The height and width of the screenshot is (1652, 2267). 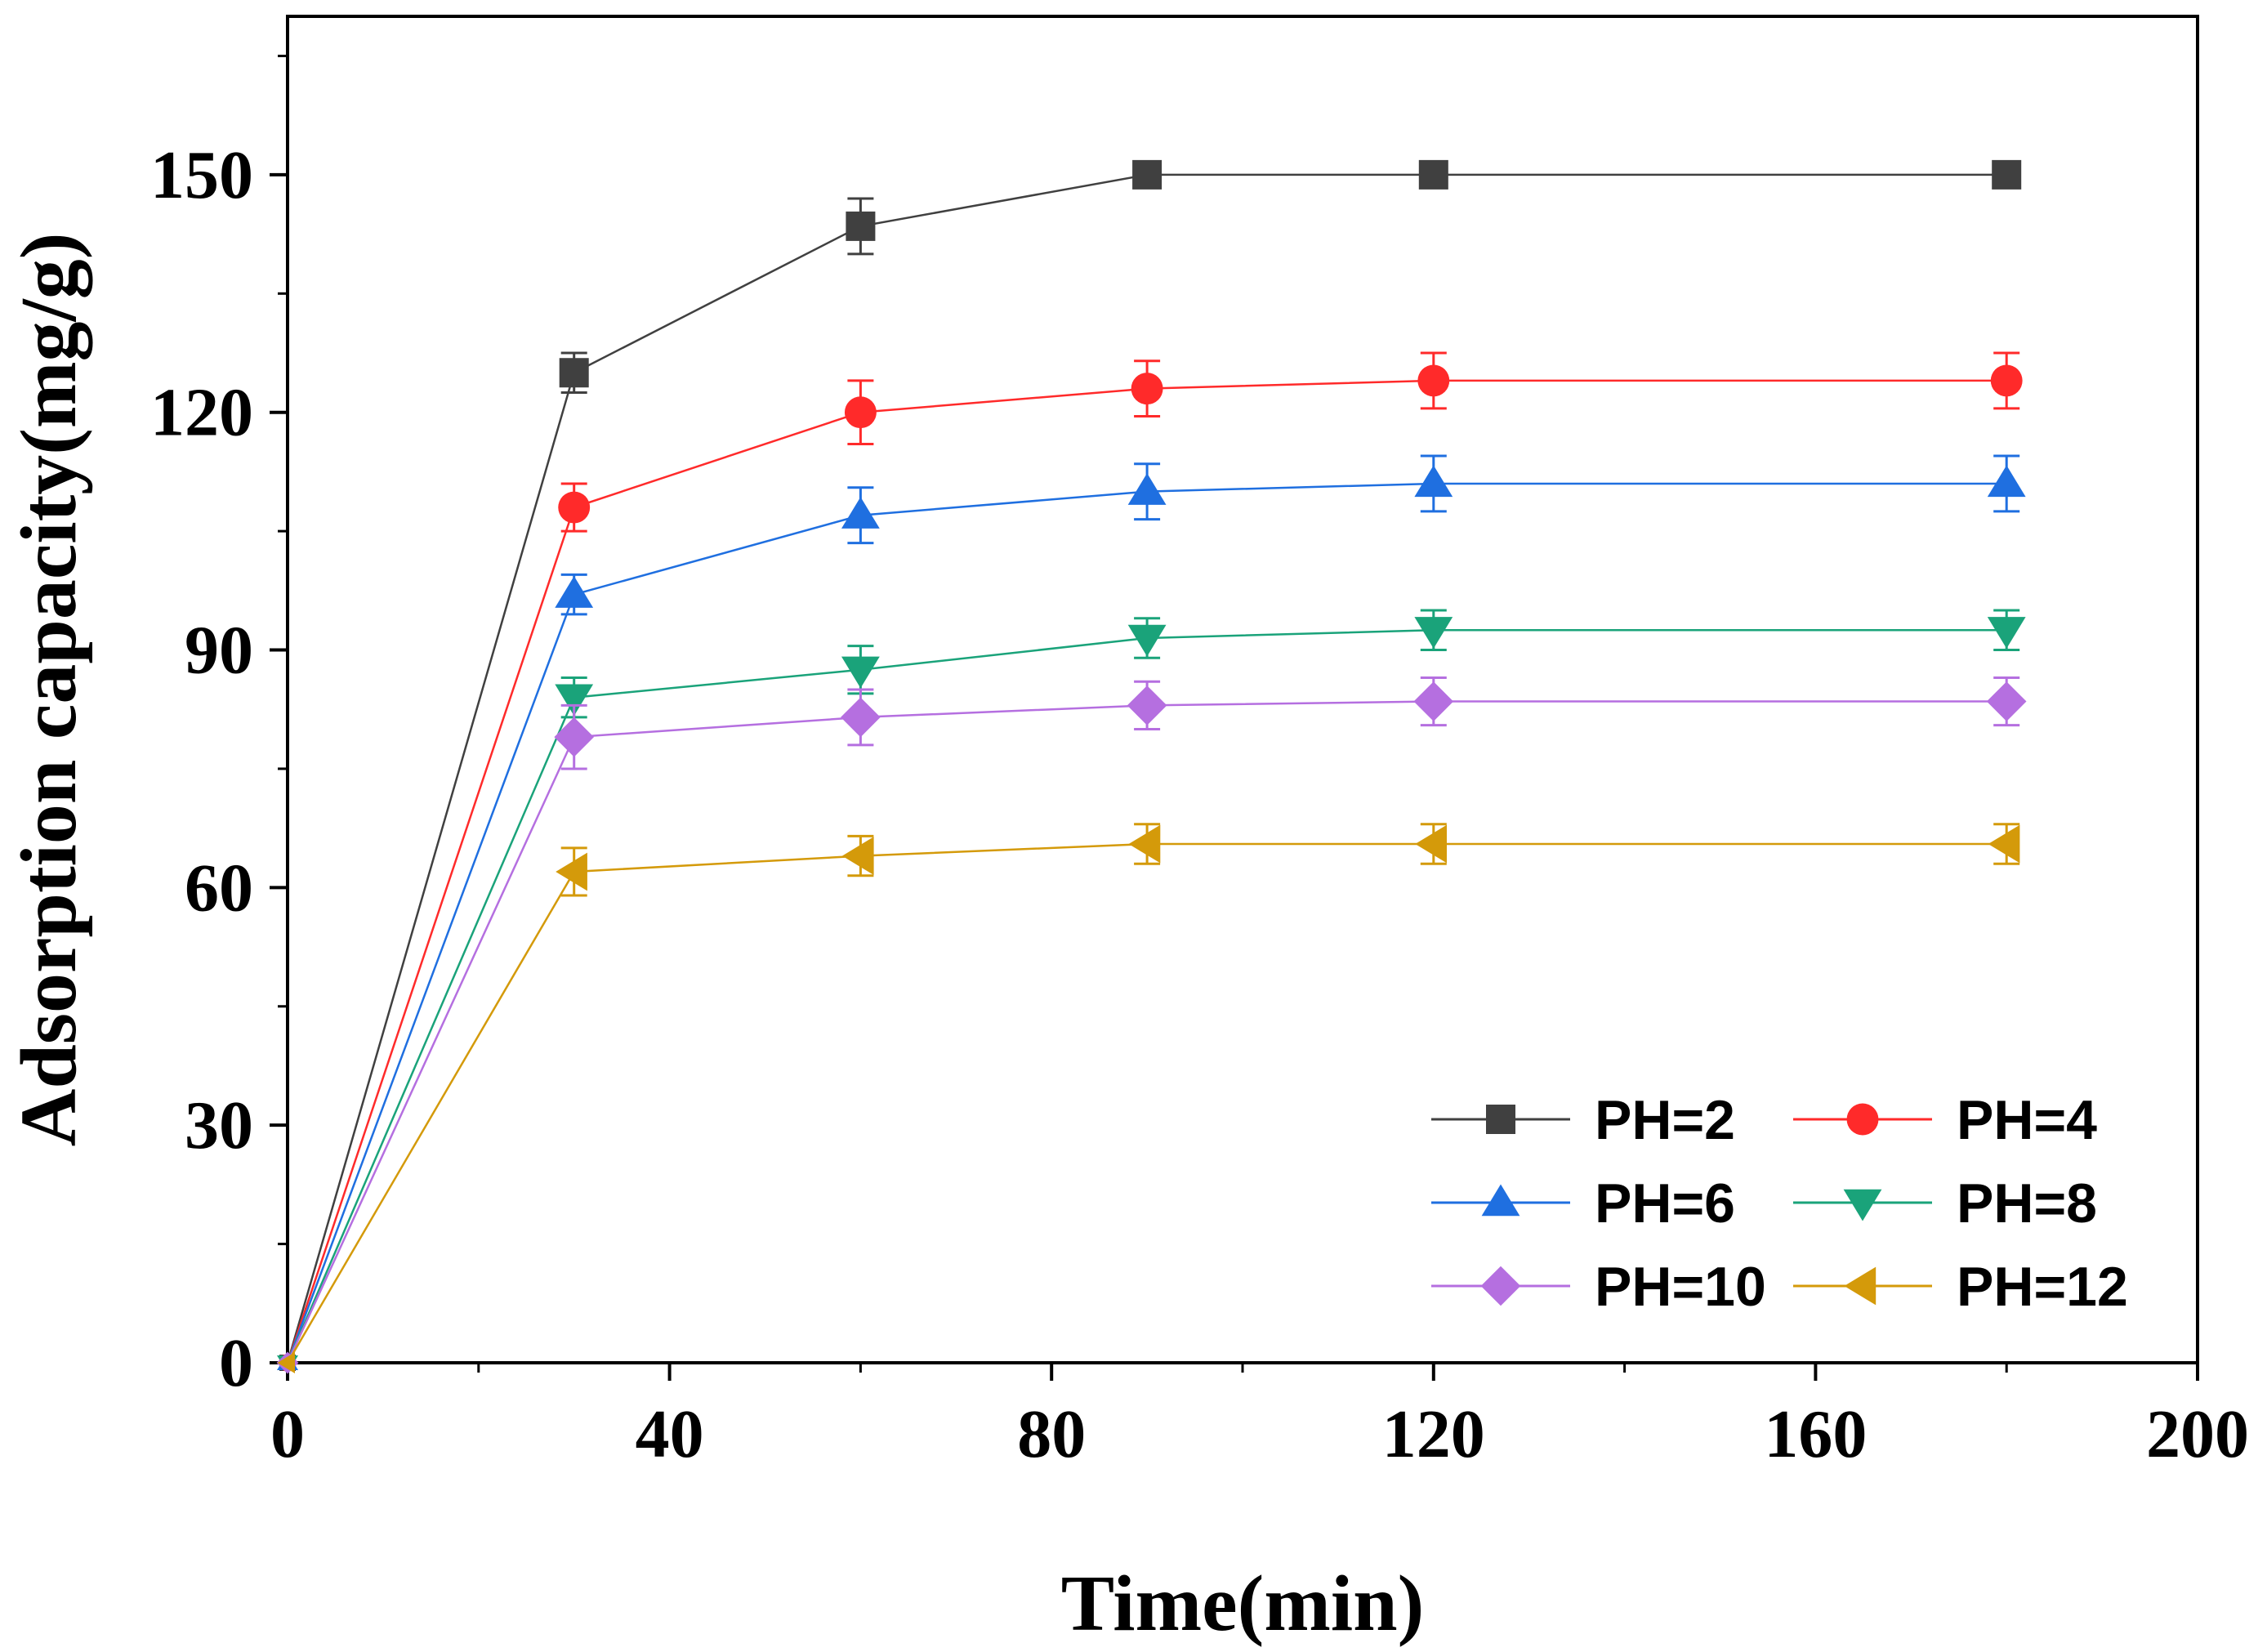 What do you see at coordinates (1583, 1203) in the screenshot?
I see `legend-item: PH=6` at bounding box center [1583, 1203].